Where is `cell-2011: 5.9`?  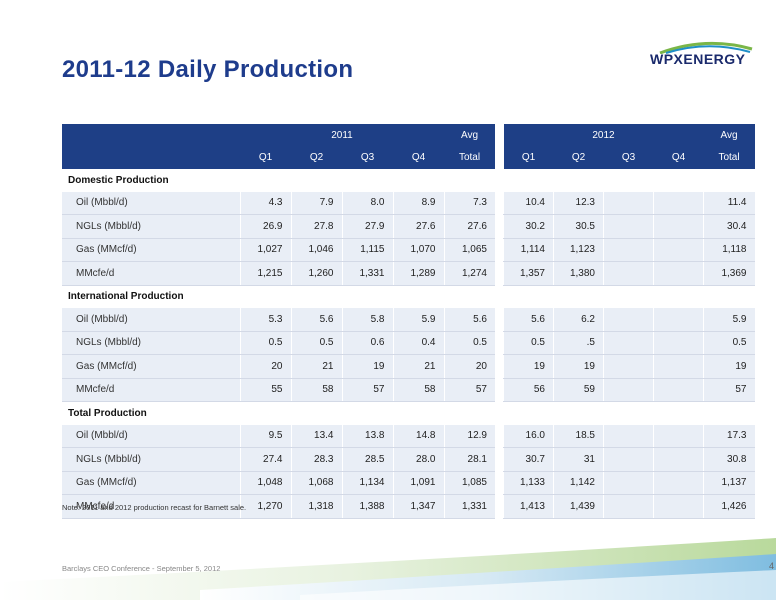 cell-2011: 5.9 is located at coordinates (418, 320).